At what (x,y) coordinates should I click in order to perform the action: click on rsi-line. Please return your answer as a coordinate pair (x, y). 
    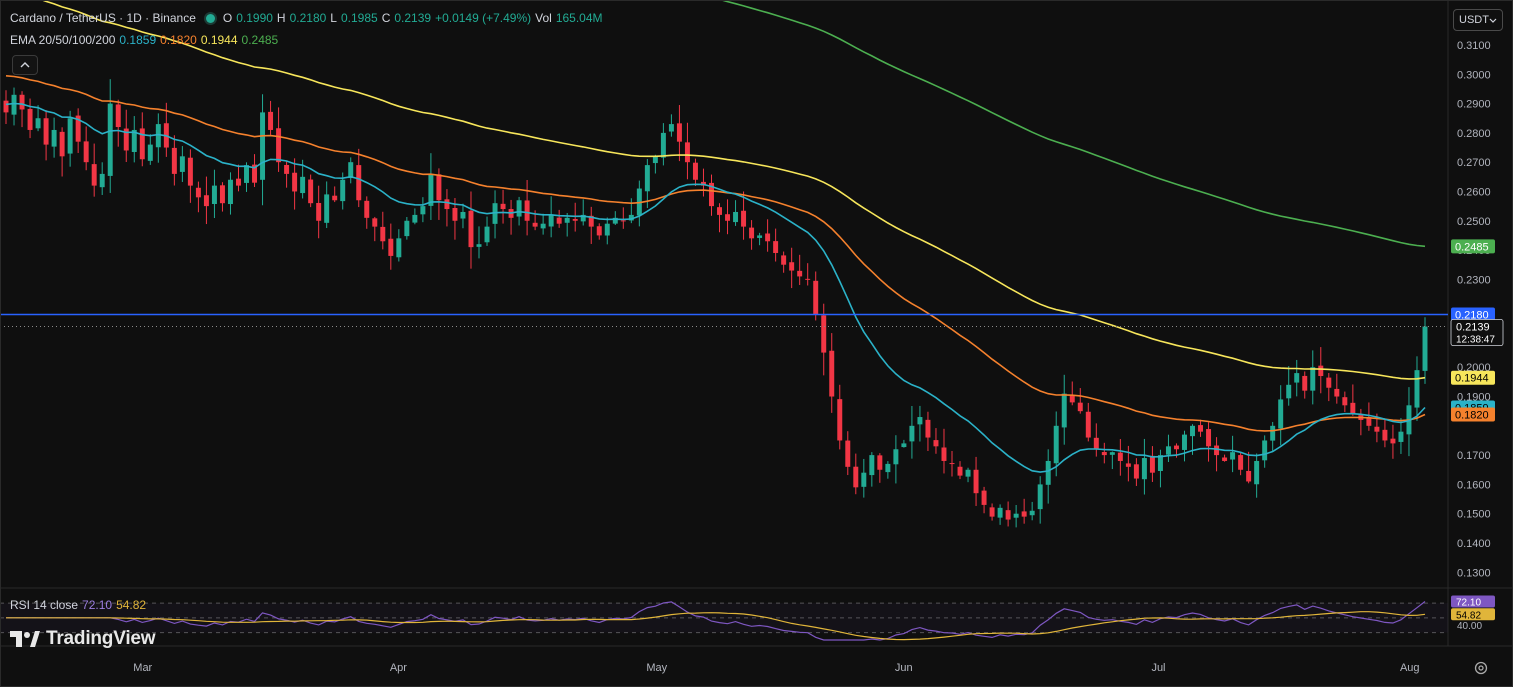
    Looking at the image, I should click on (716, 621).